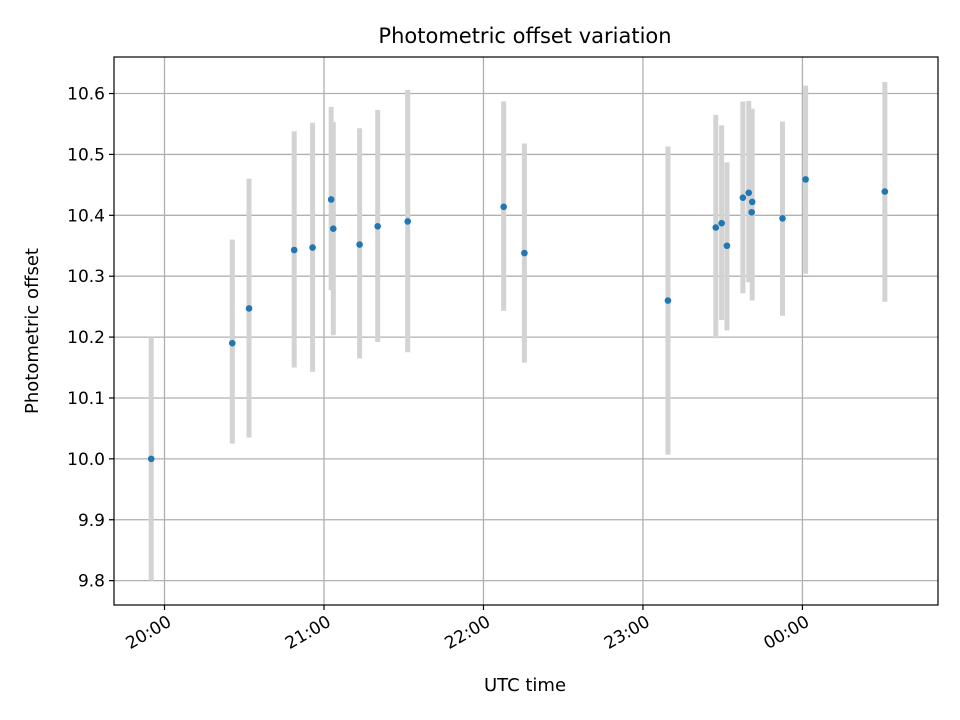  Describe the element at coordinates (32, 331) in the screenshot. I see `y-axis-label: Photometric offset` at that location.